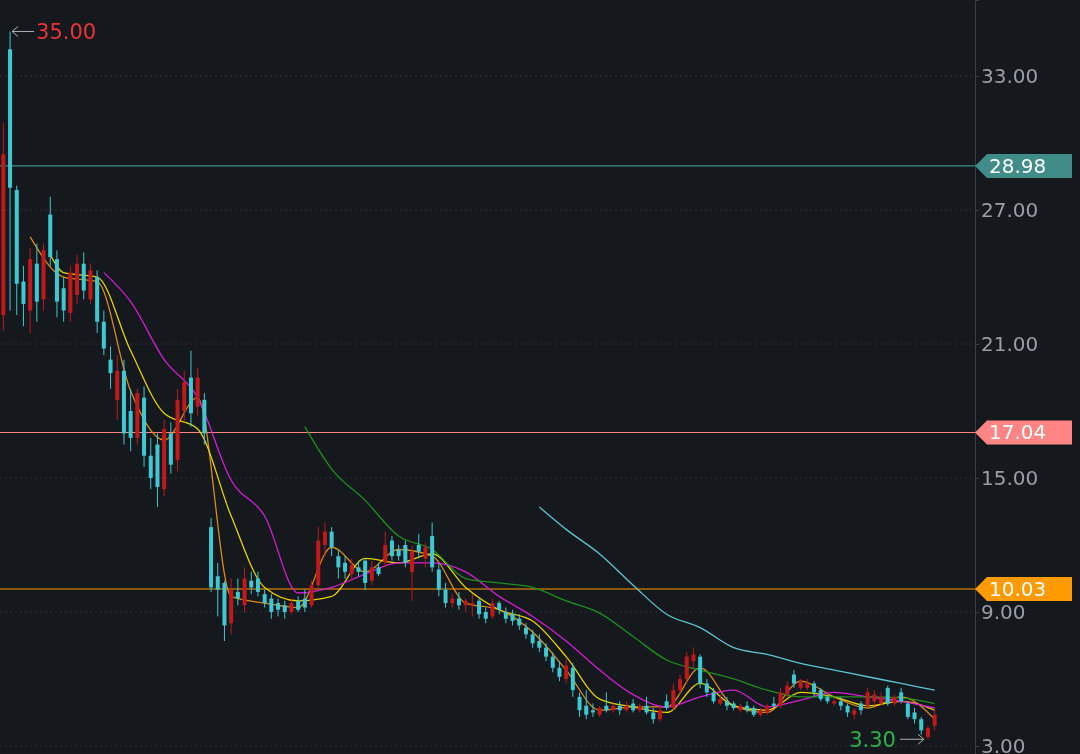 Image resolution: width=1080 pixels, height=754 pixels. I want to click on annotation: 3.30, so click(872, 740).